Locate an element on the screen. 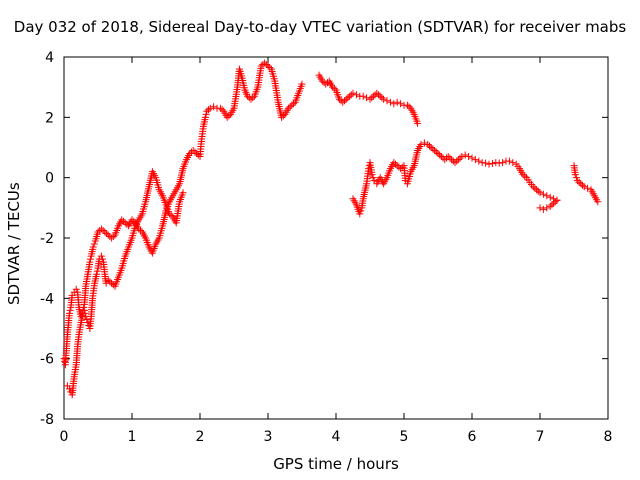  y-tick-label: -2 is located at coordinates (47, 239).